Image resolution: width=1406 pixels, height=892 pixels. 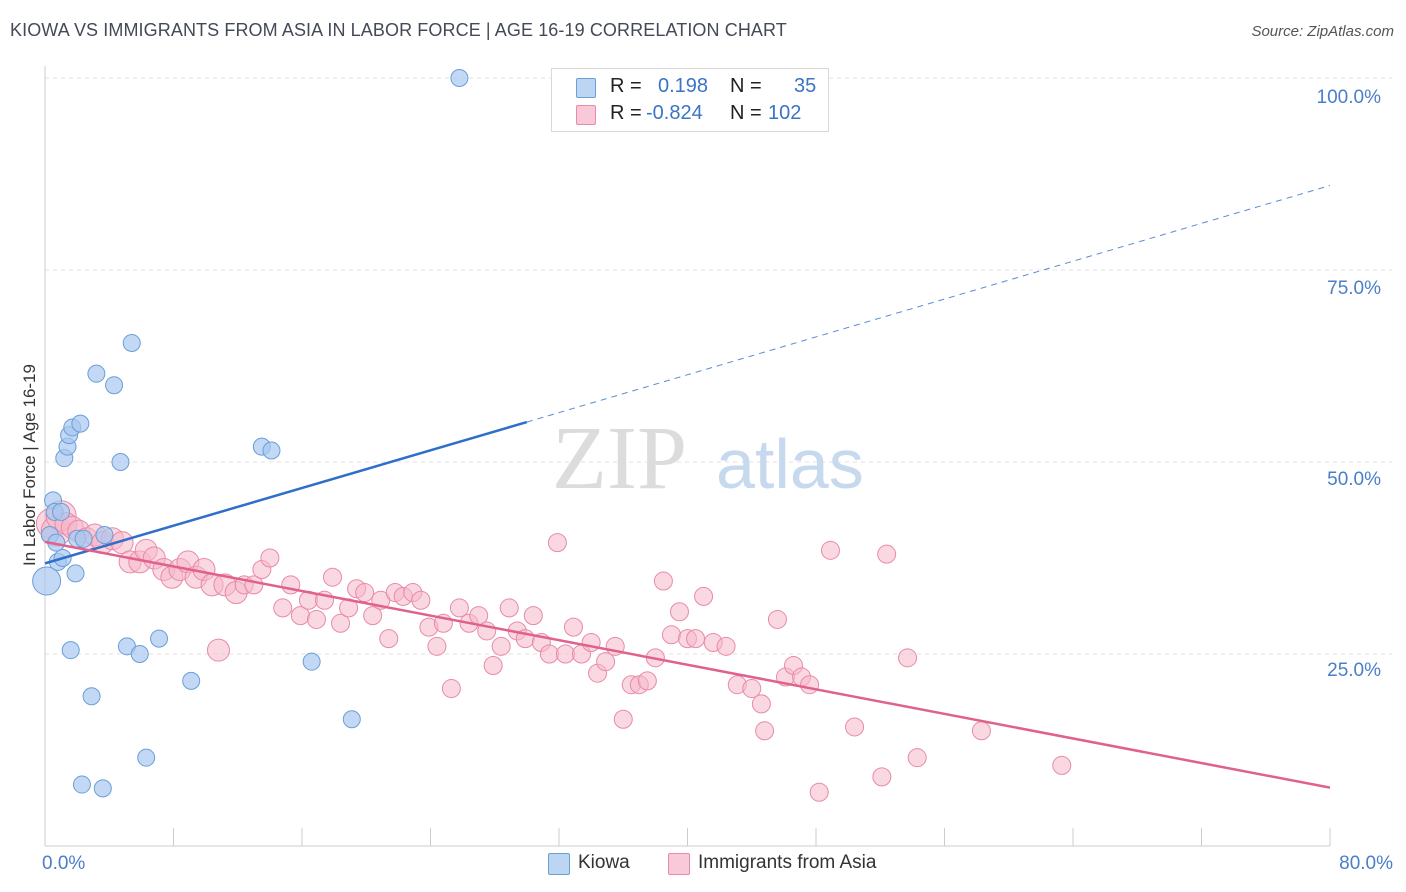 I want to click on kiowa-trend-line, so click(x=286, y=492).